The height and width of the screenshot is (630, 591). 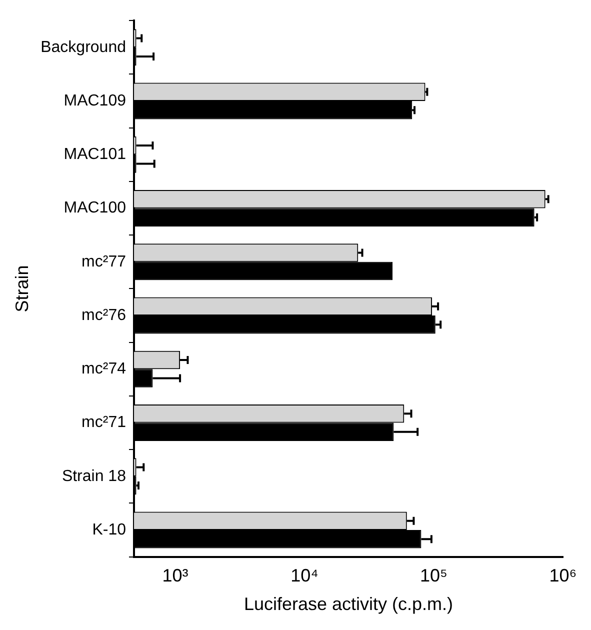 What do you see at coordinates (349, 604) in the screenshot?
I see `x-axis-title: Luciferase activity (c.p.m.)` at bounding box center [349, 604].